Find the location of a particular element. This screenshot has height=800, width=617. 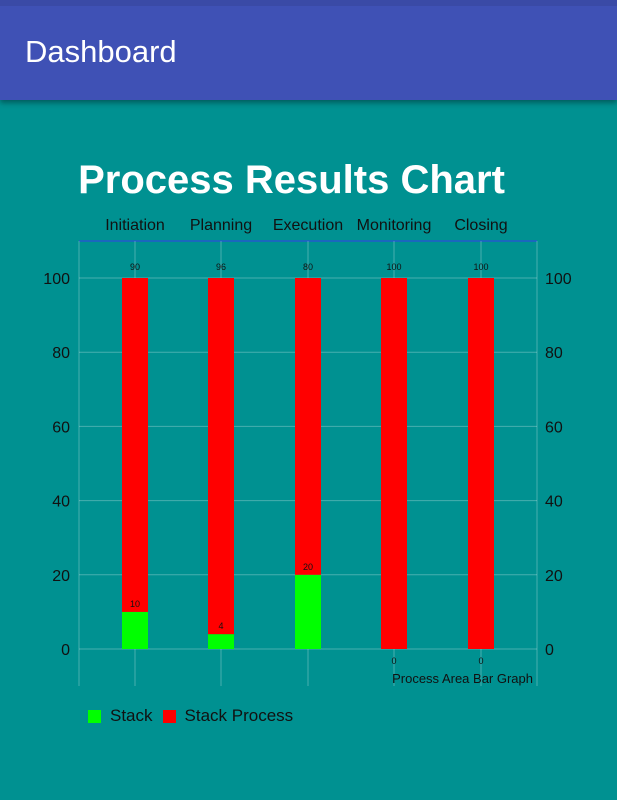

y-tick-label-right: 100 is located at coordinates (558, 279).